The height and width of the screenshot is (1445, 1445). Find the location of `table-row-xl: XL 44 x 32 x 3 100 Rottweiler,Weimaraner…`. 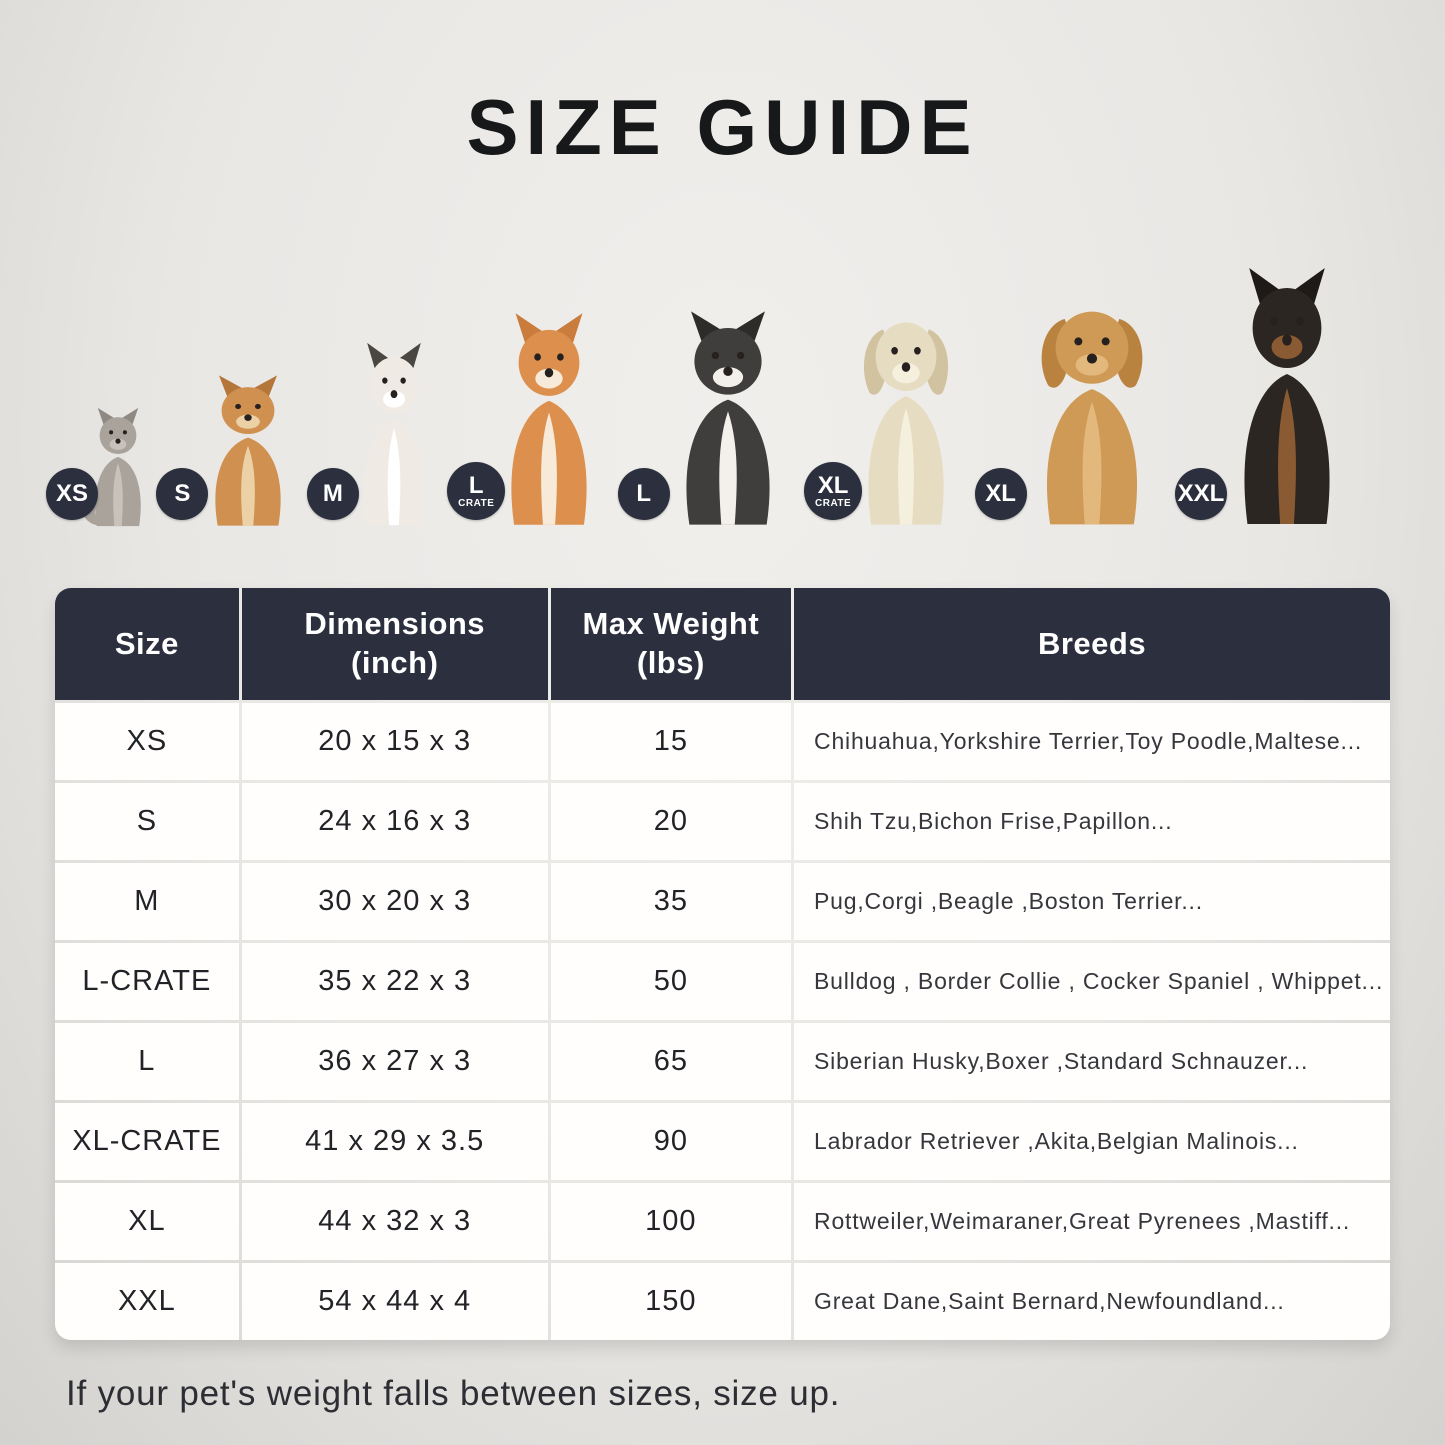

table-row-xl: XL 44 x 32 x 3 100 Rottweiler,Weimaraner… is located at coordinates (722, 1221).